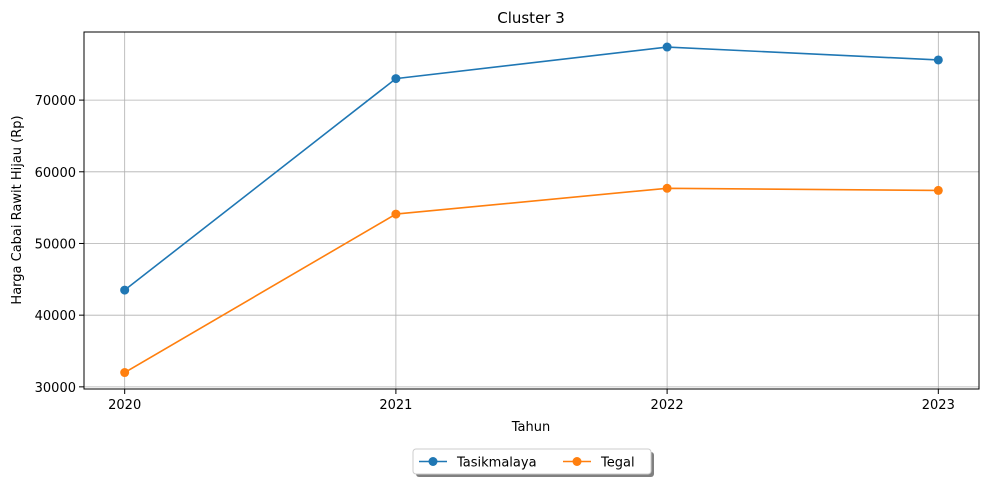 The width and height of the screenshot is (989, 487). What do you see at coordinates (55, 388) in the screenshot?
I see `y-tick-label: 30000` at bounding box center [55, 388].